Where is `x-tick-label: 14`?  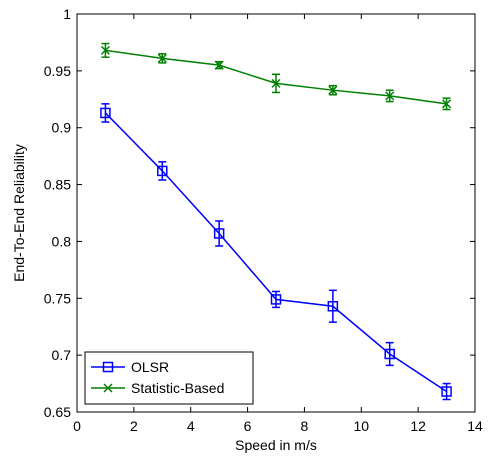 x-tick-label: 14 is located at coordinates (475, 426).